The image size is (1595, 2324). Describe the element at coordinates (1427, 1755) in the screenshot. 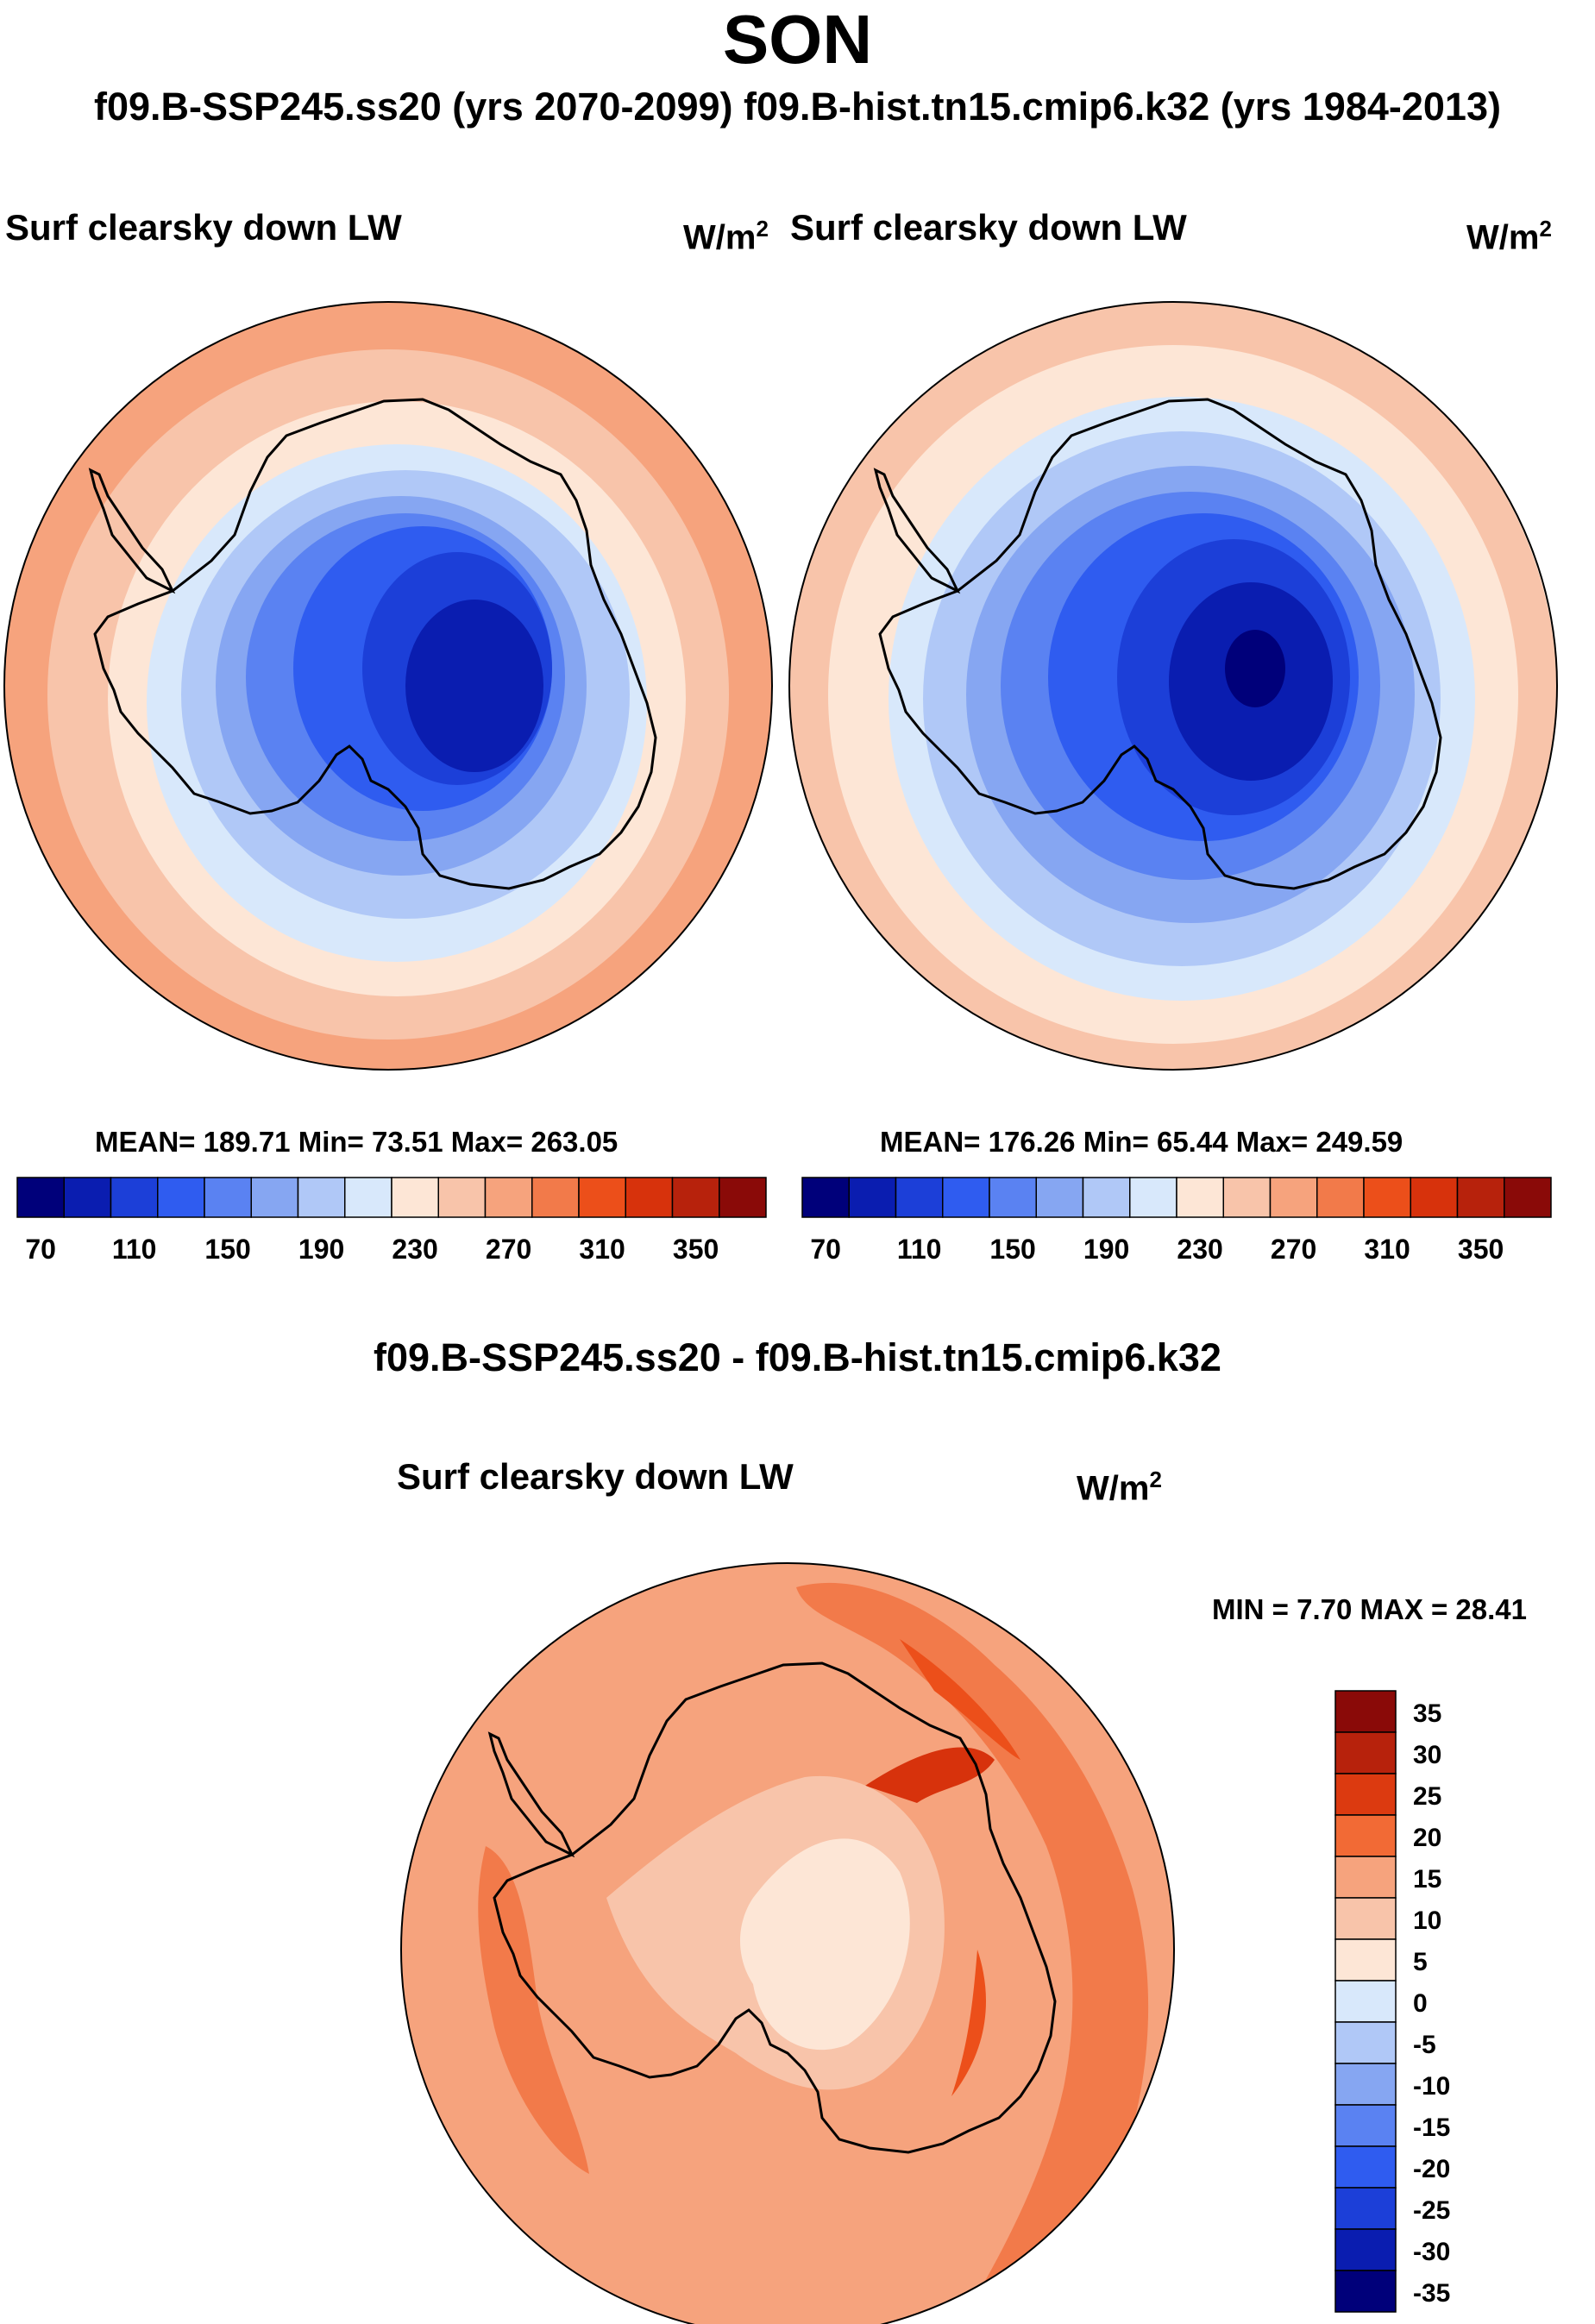

I see `colorbar-tick-label: 30` at that location.